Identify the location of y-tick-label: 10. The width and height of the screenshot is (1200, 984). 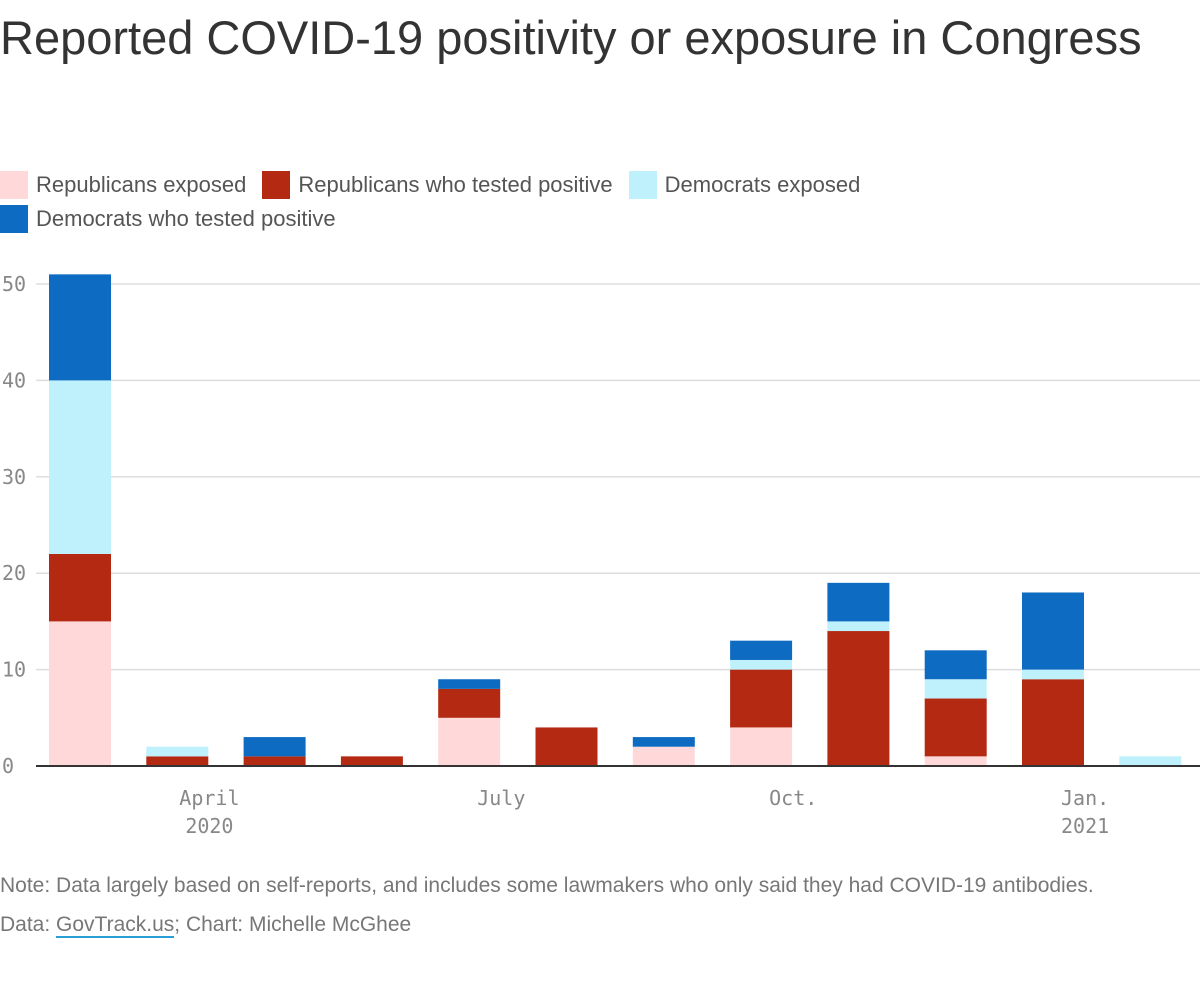
(14, 670).